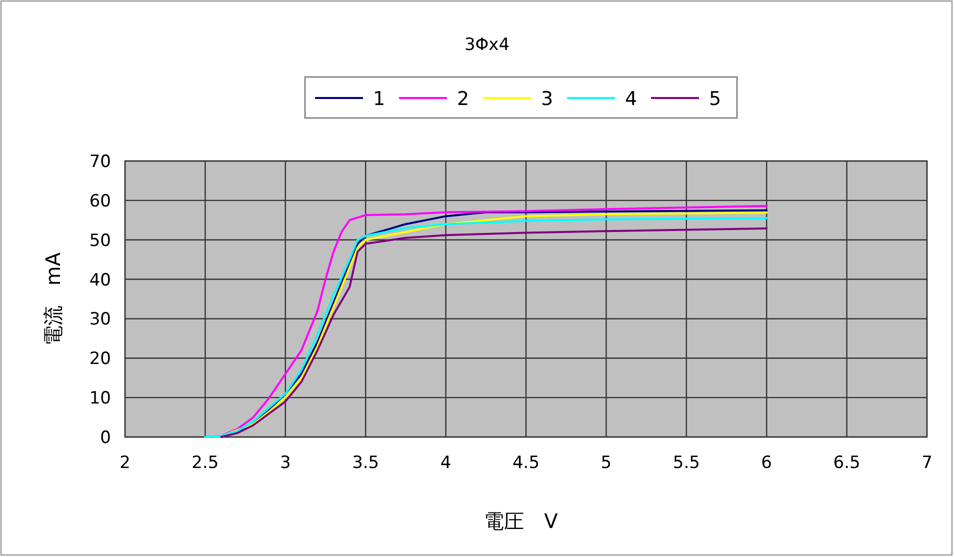 This screenshot has height=557, width=954. I want to click on legend-label: 3, so click(547, 99).